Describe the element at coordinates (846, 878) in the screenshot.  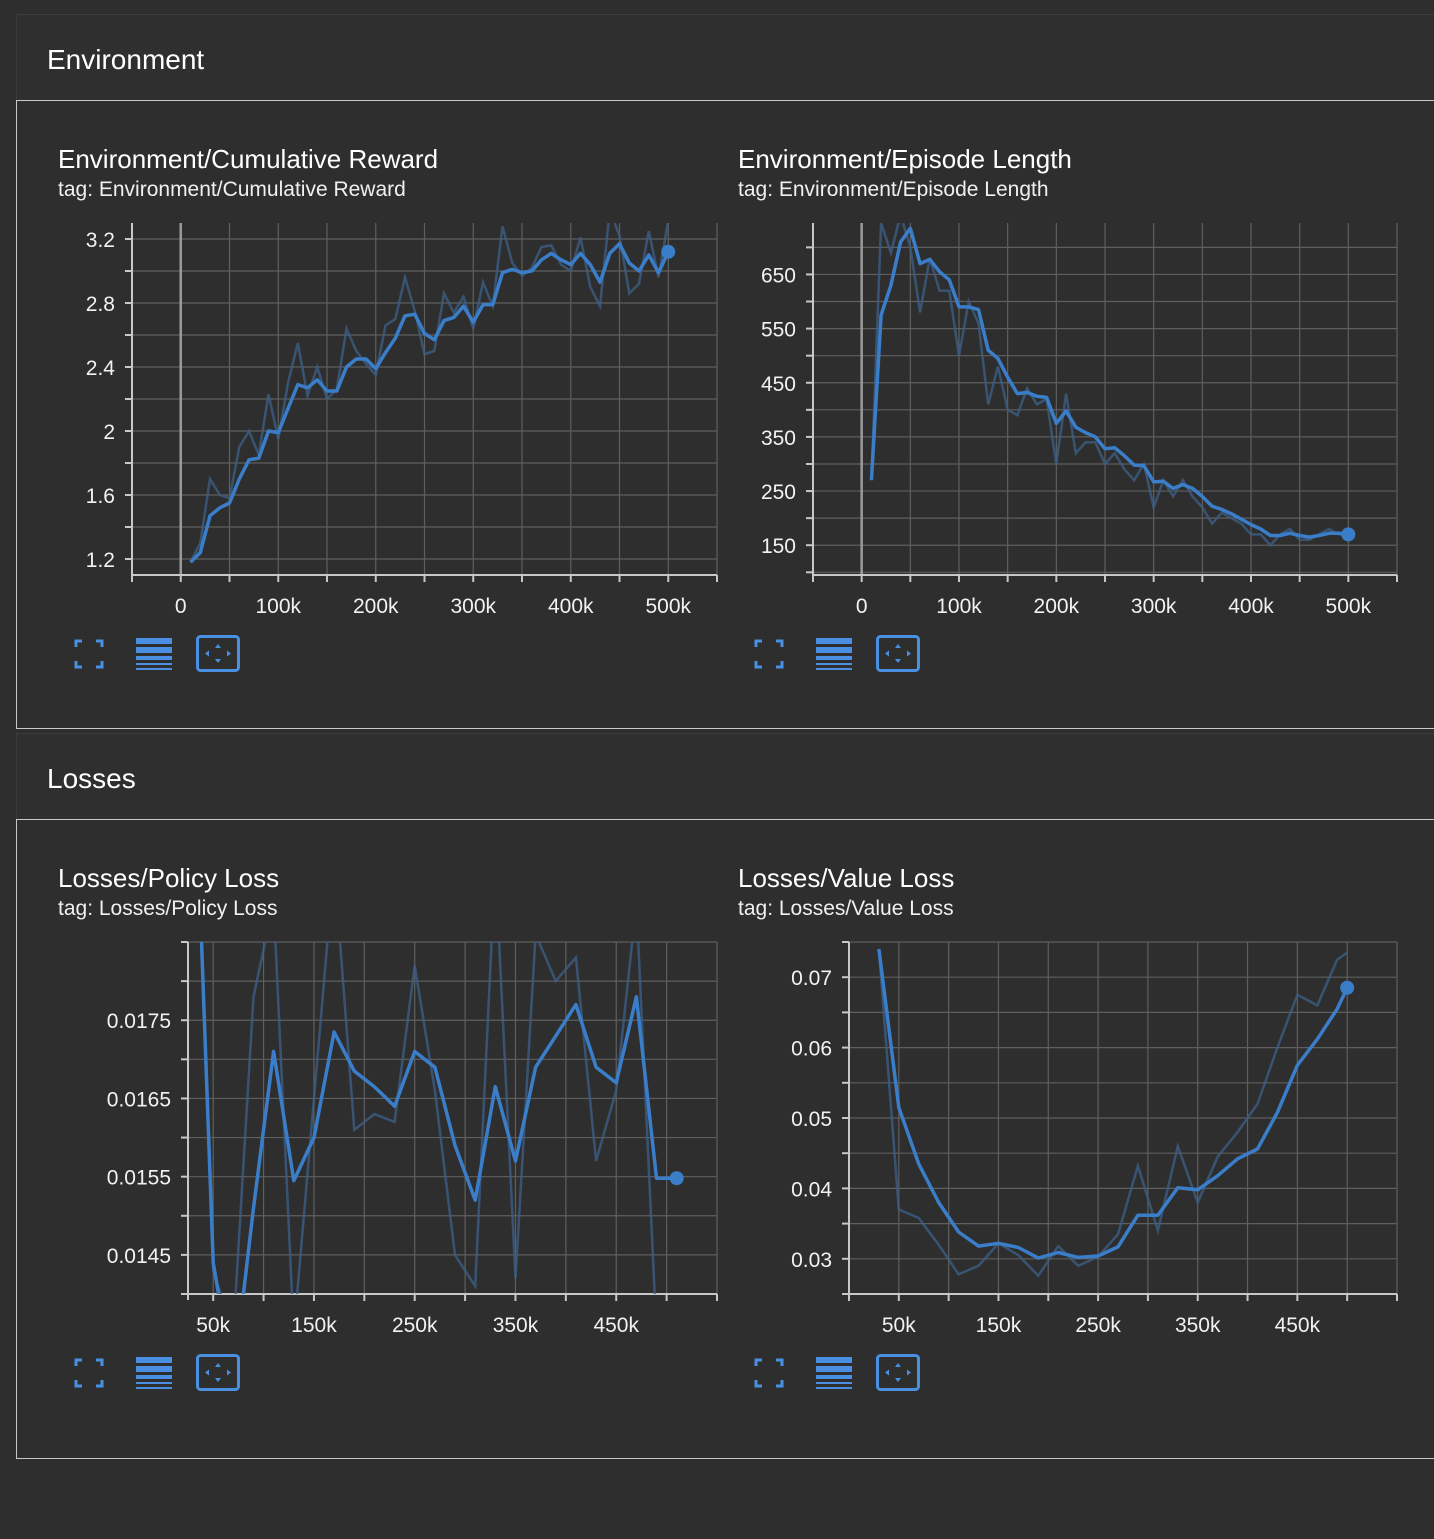
I see `chart-title: Losses/Value Loss` at that location.